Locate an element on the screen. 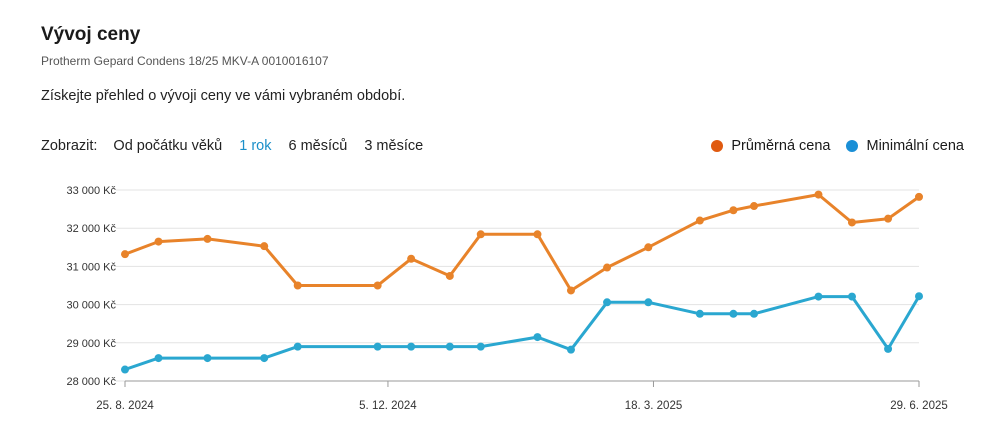 Image resolution: width=983 pixels, height=442 pixels. period-option-6-months: 6 měsíců is located at coordinates (318, 146).